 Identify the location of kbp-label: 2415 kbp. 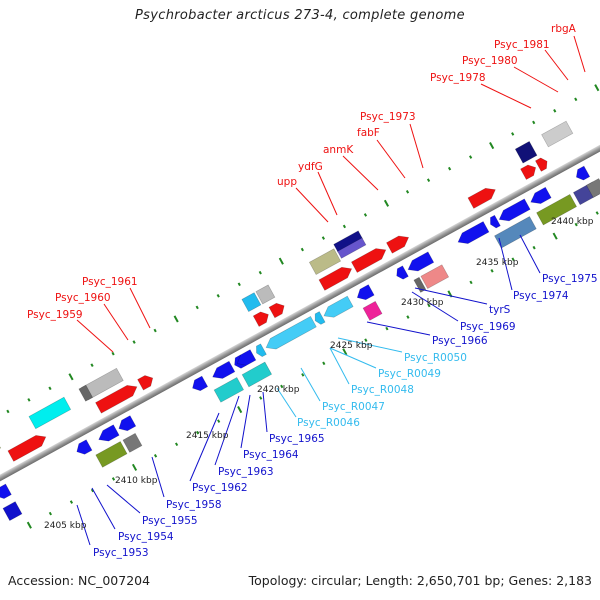
(207, 436).